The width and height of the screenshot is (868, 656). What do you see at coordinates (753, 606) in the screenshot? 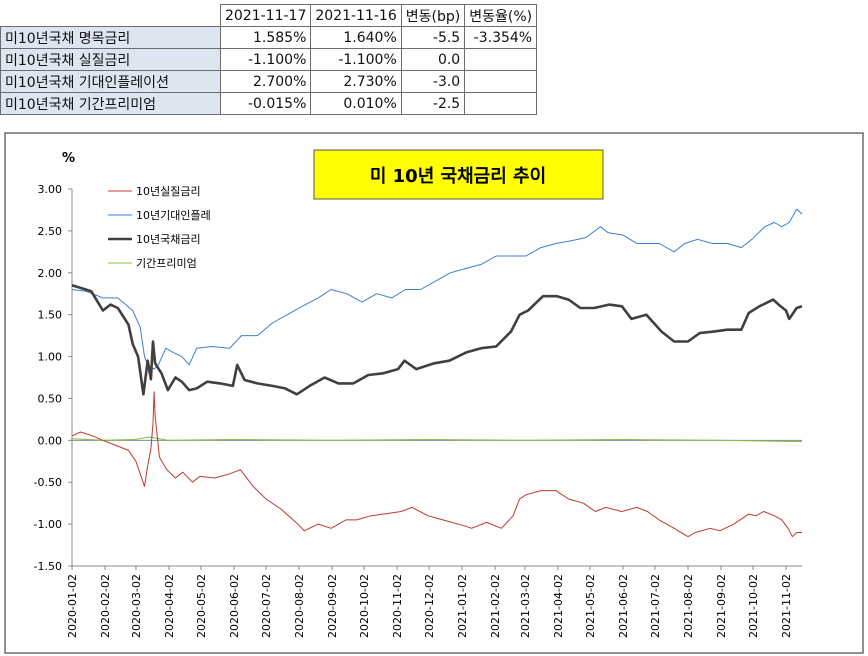
I see `x-tick-label: 2021-10-02` at bounding box center [753, 606].